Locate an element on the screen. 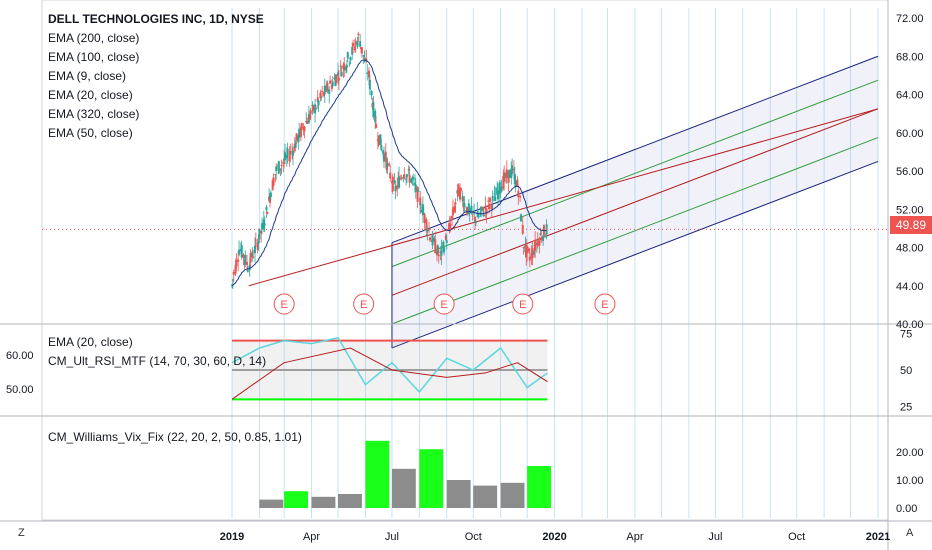  legend-ema-9: EMA (9, close) is located at coordinates (87, 76).